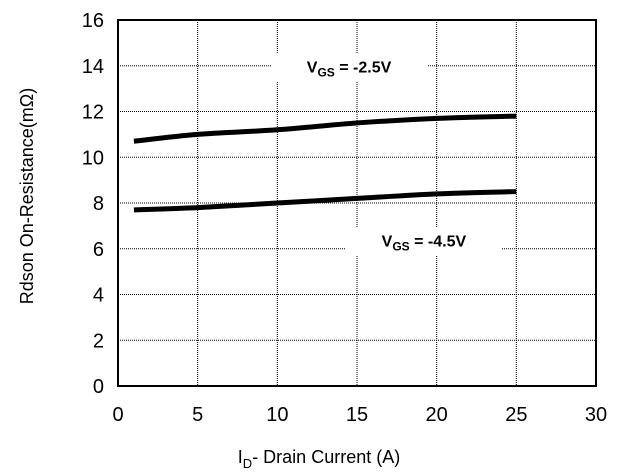  I want to click on x-tick-labels: 0 5 10 15 20 25 30, so click(359, 415).